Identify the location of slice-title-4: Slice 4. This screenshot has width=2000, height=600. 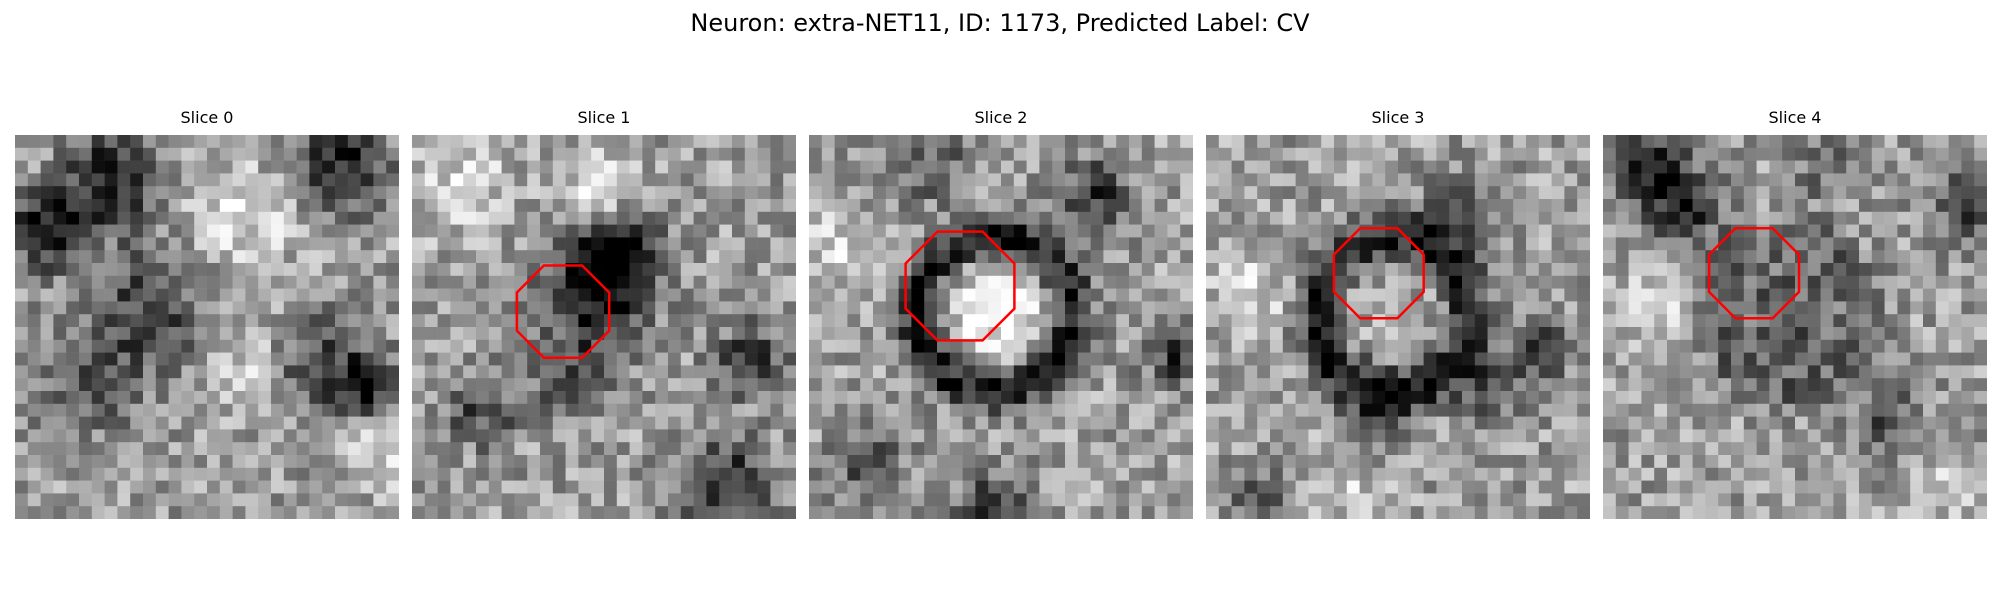
(1795, 117).